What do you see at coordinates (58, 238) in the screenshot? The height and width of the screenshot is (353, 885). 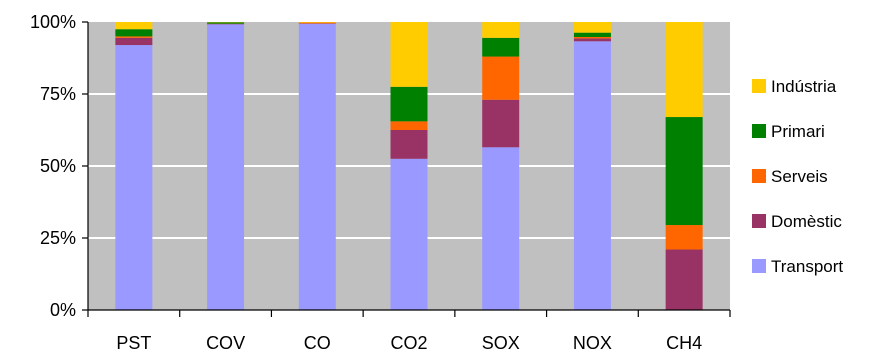 I see `y-tick-label: 25%` at bounding box center [58, 238].